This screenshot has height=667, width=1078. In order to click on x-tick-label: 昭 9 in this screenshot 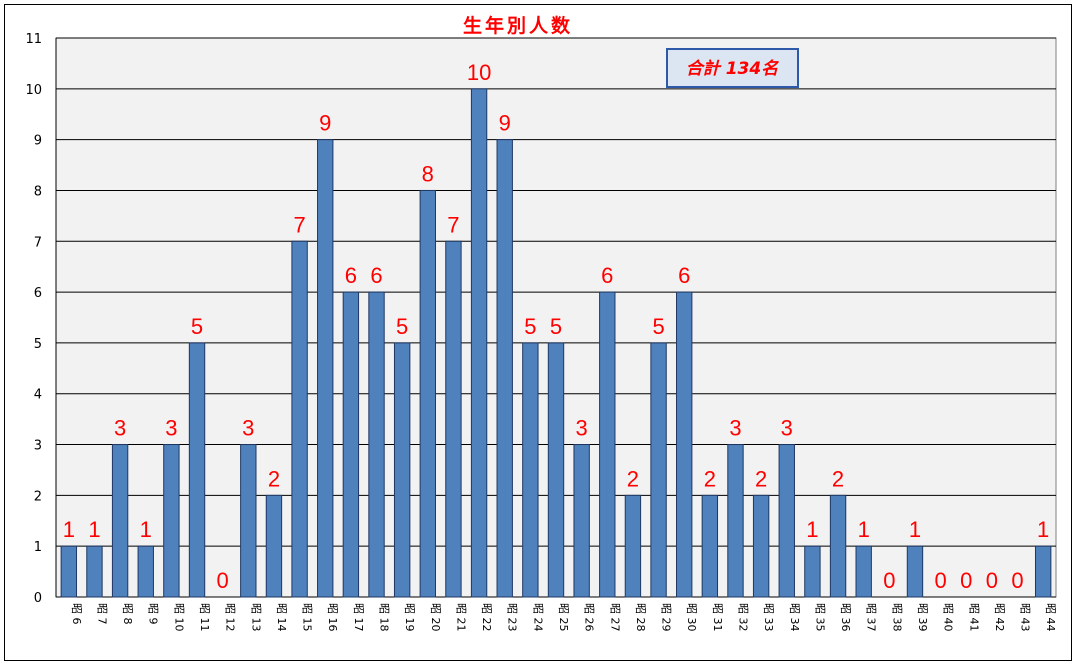, I will do `click(153, 614)`.